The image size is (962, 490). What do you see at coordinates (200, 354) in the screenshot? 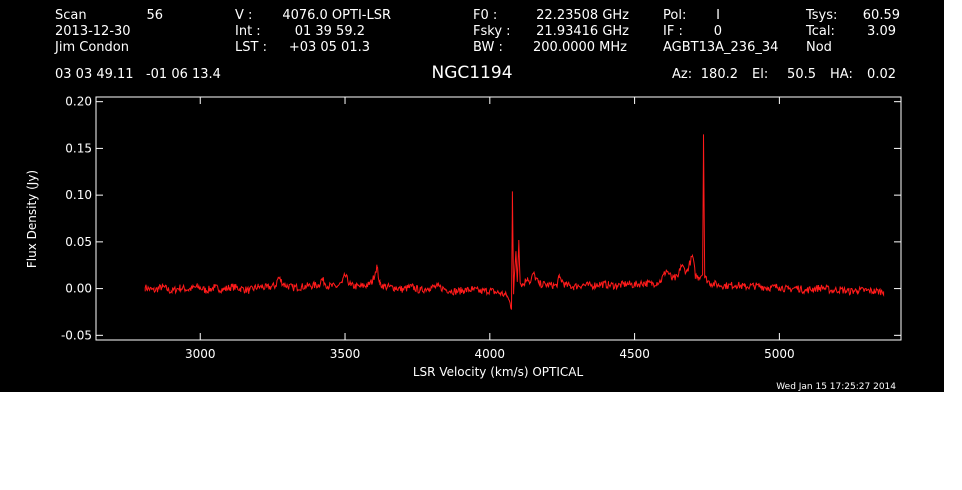
I see `x-tick-label: 3000` at bounding box center [200, 354].